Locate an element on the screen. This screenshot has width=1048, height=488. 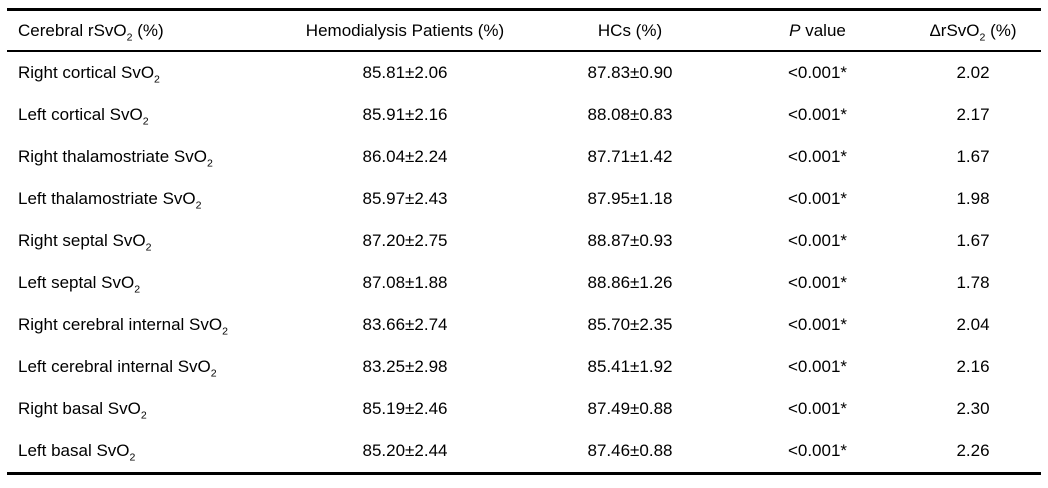
cell-hcs-value: 85.41±1.92 is located at coordinates (630, 366).